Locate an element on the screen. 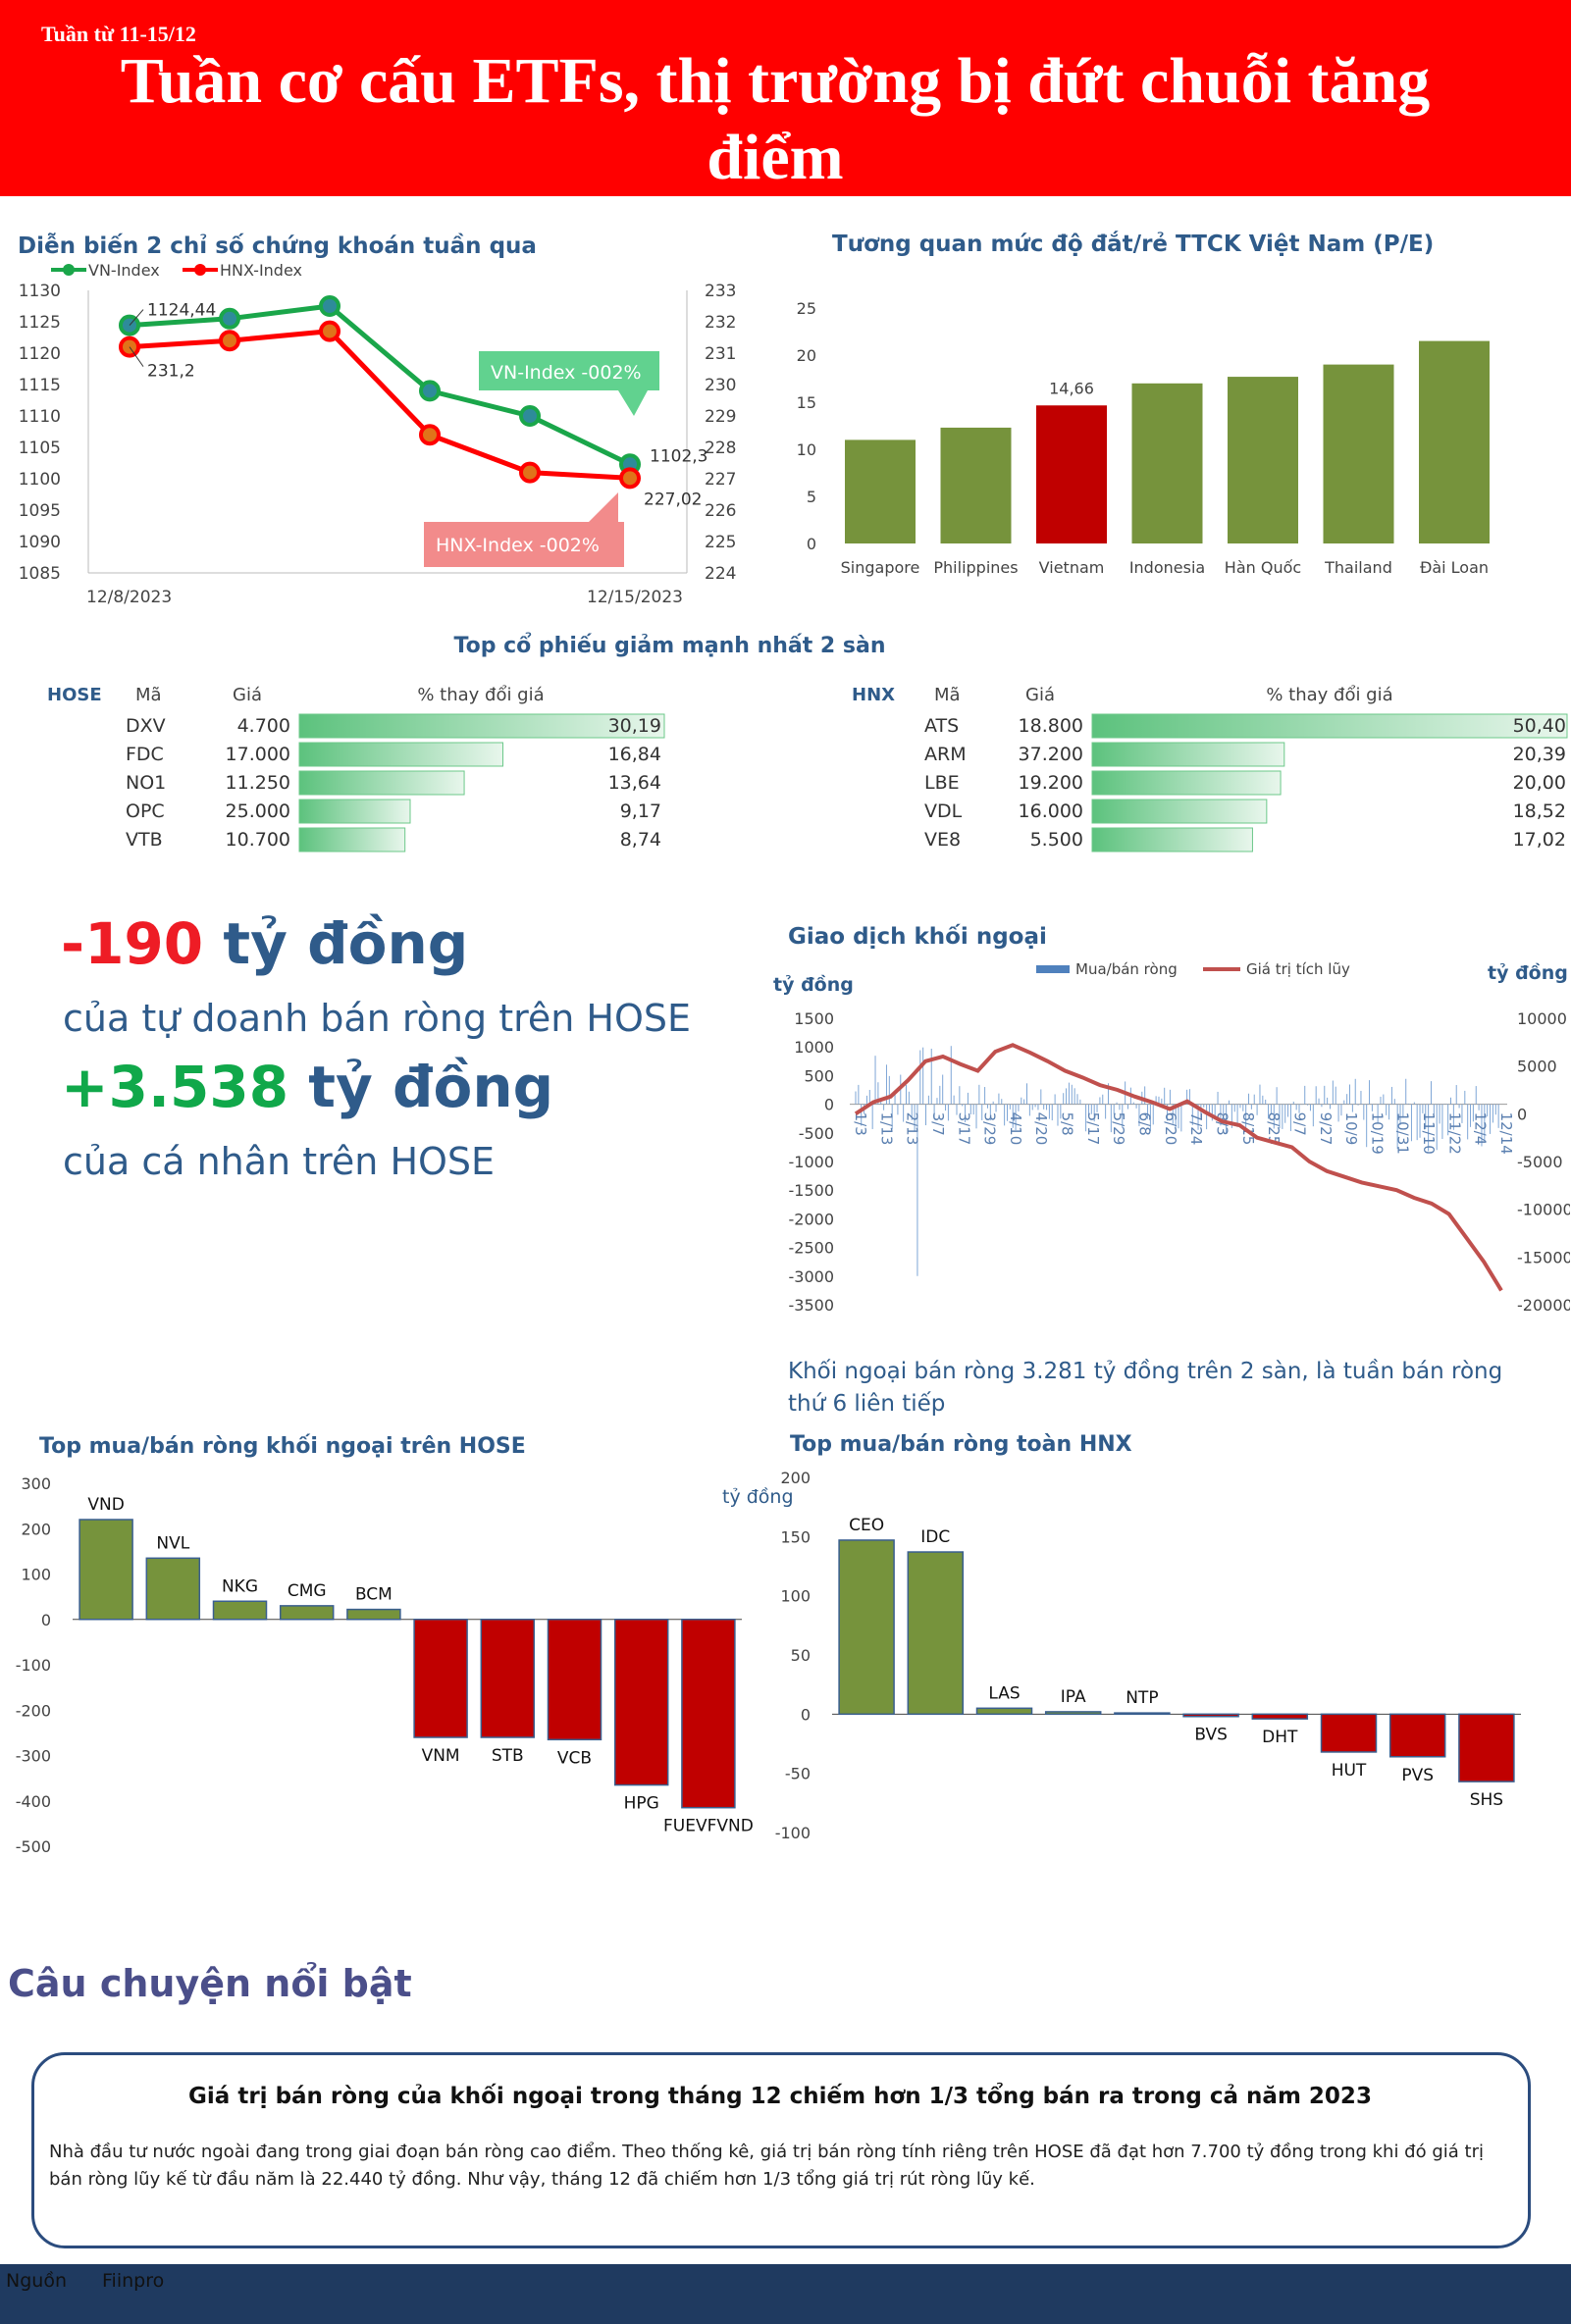 This screenshot has width=1571, height=2324. hnx-bar-IDC is located at coordinates (936, 1633).